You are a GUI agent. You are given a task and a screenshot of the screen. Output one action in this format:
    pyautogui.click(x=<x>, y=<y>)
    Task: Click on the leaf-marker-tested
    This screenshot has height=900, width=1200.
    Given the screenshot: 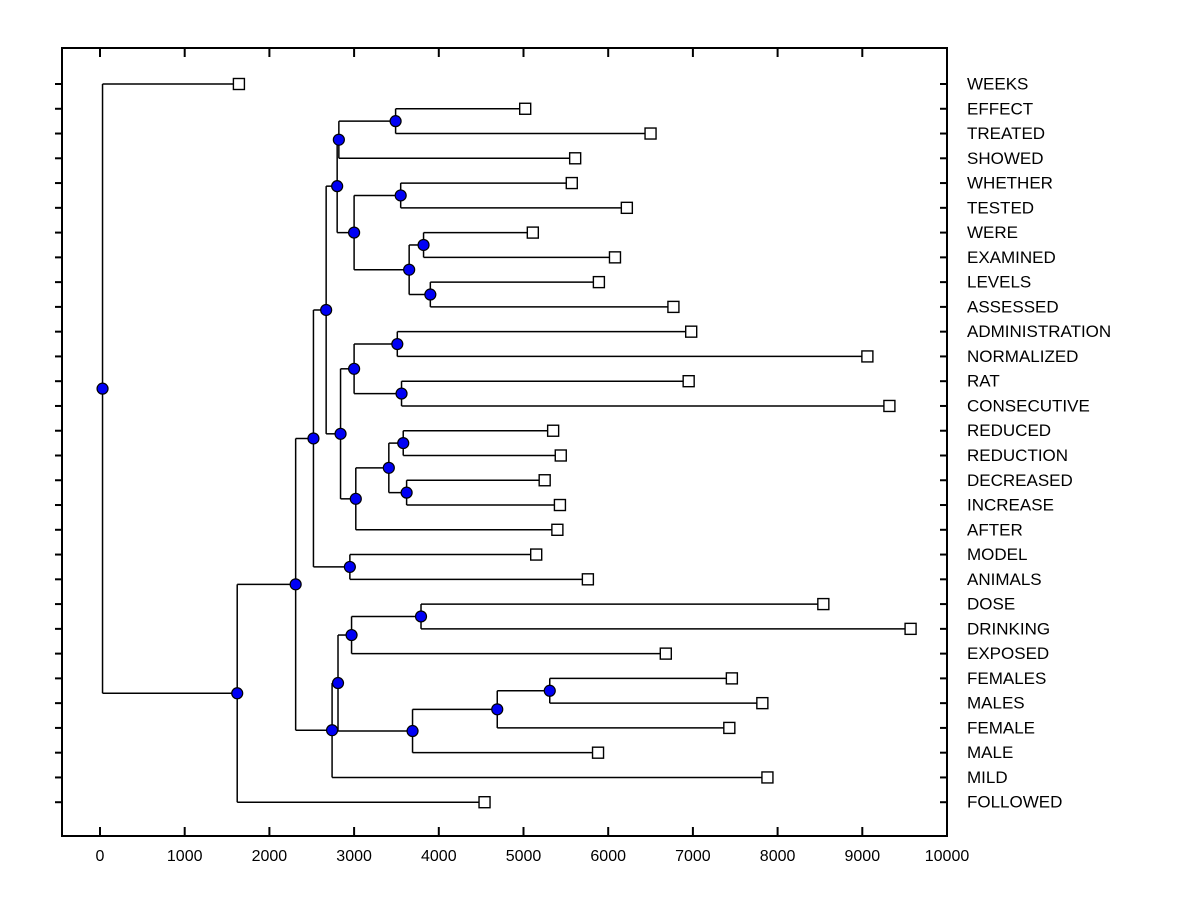 What is the action you would take?
    pyautogui.click(x=627, y=208)
    